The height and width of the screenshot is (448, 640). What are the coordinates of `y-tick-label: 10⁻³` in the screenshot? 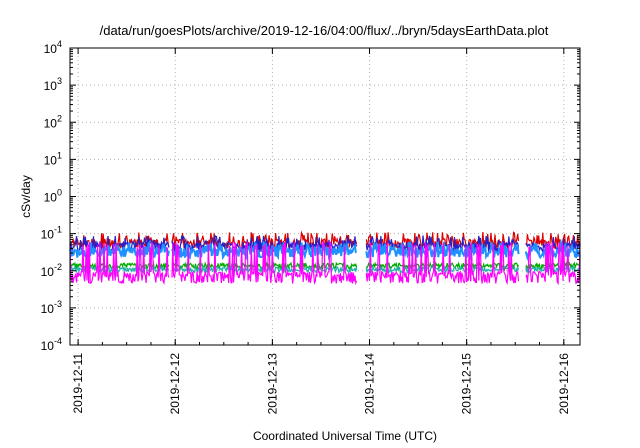 It's located at (51, 307).